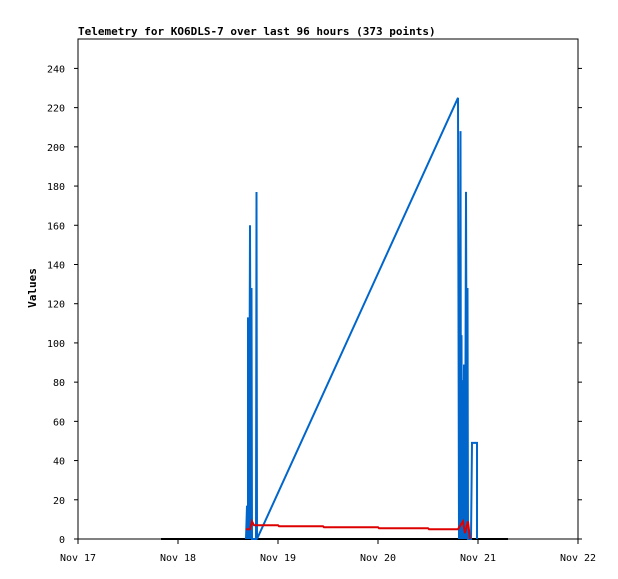  What do you see at coordinates (56, 226) in the screenshot?
I see `y-tick-label: 160` at bounding box center [56, 226].